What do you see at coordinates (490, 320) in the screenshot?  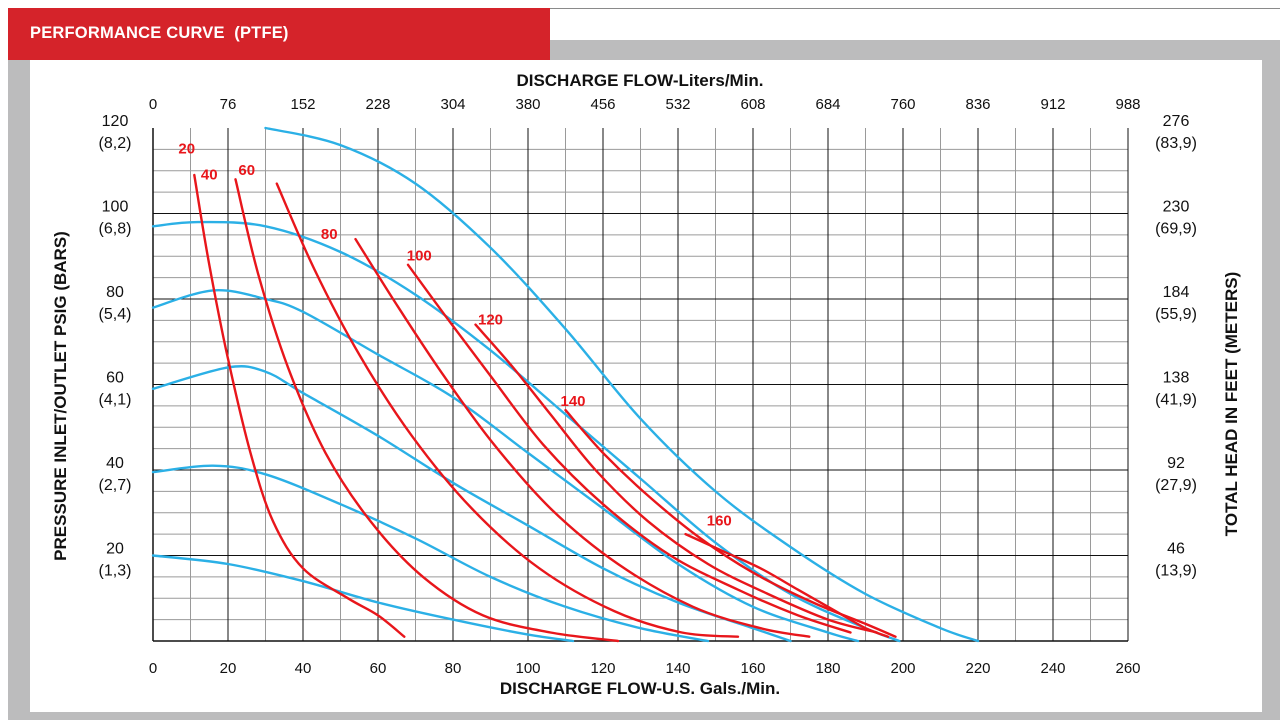 I see `air-curve-label: 120` at bounding box center [490, 320].